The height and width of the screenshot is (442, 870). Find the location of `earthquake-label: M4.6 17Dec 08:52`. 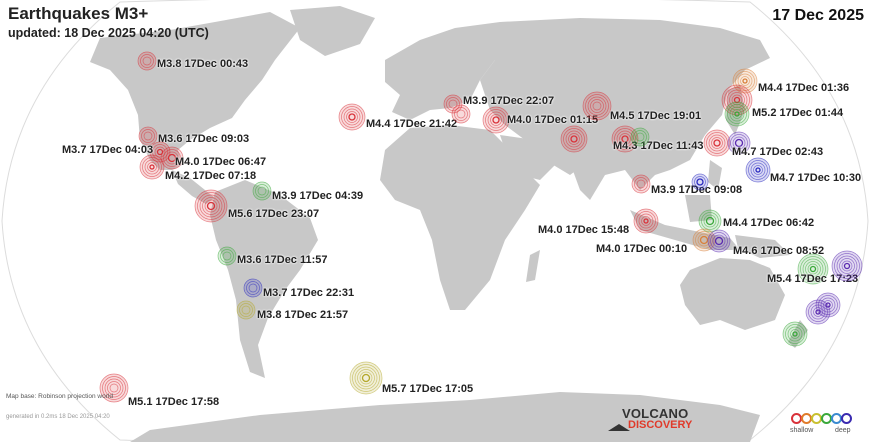

earthquake-label: M4.6 17Dec 08:52 is located at coordinates (779, 251).